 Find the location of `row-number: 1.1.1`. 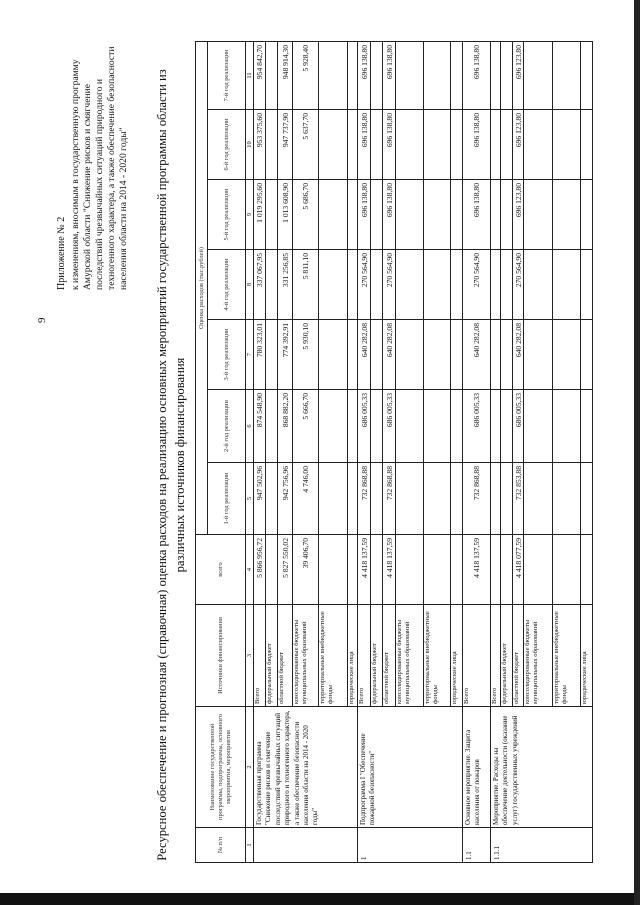

row-number: 1.1.1 is located at coordinates (541, 845).